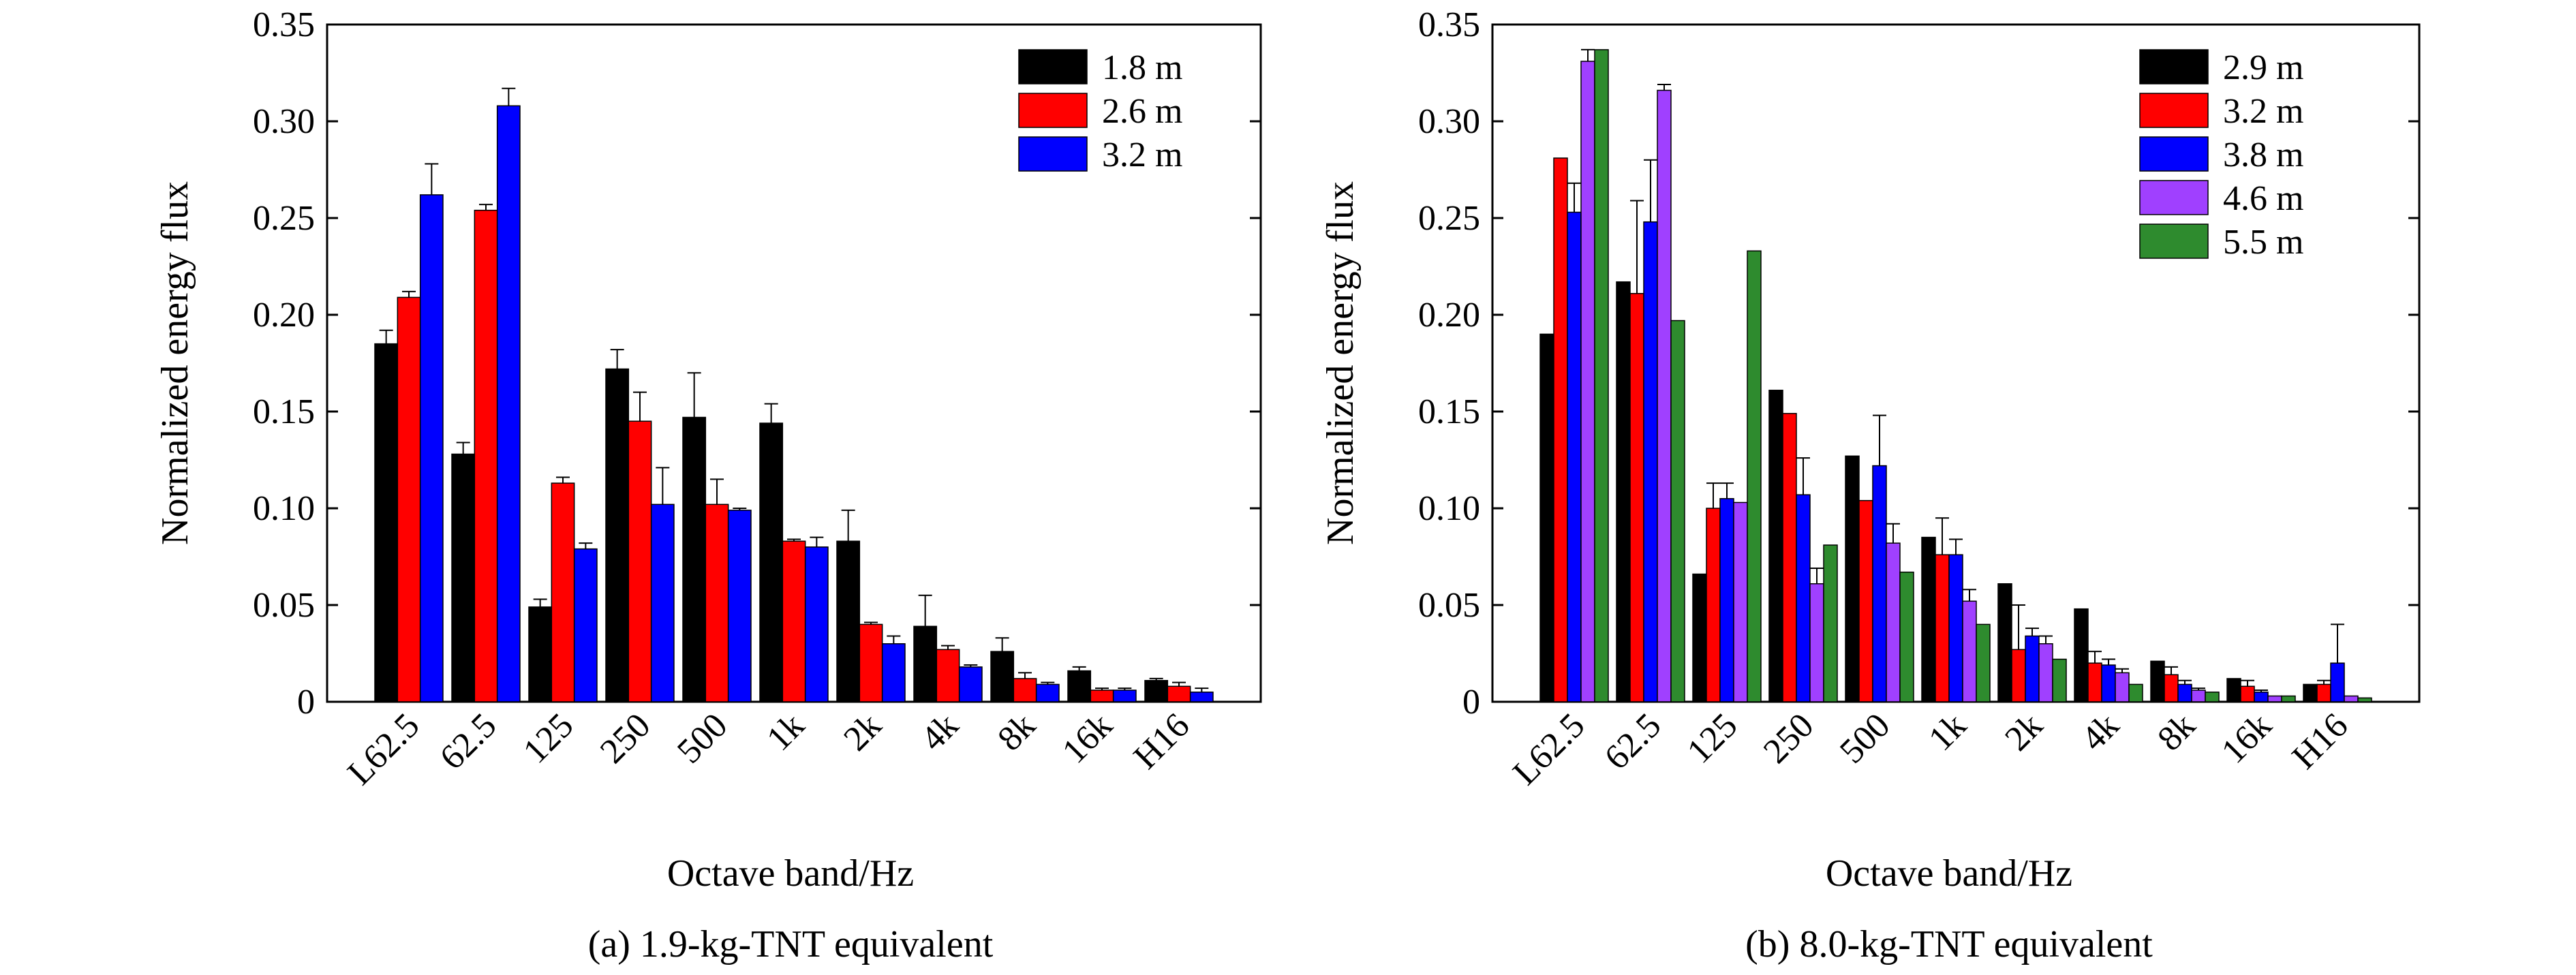 This screenshot has width=2576, height=975. Describe the element at coordinates (1633, 741) in the screenshot. I see `x-tick-label: 62.5` at that location.